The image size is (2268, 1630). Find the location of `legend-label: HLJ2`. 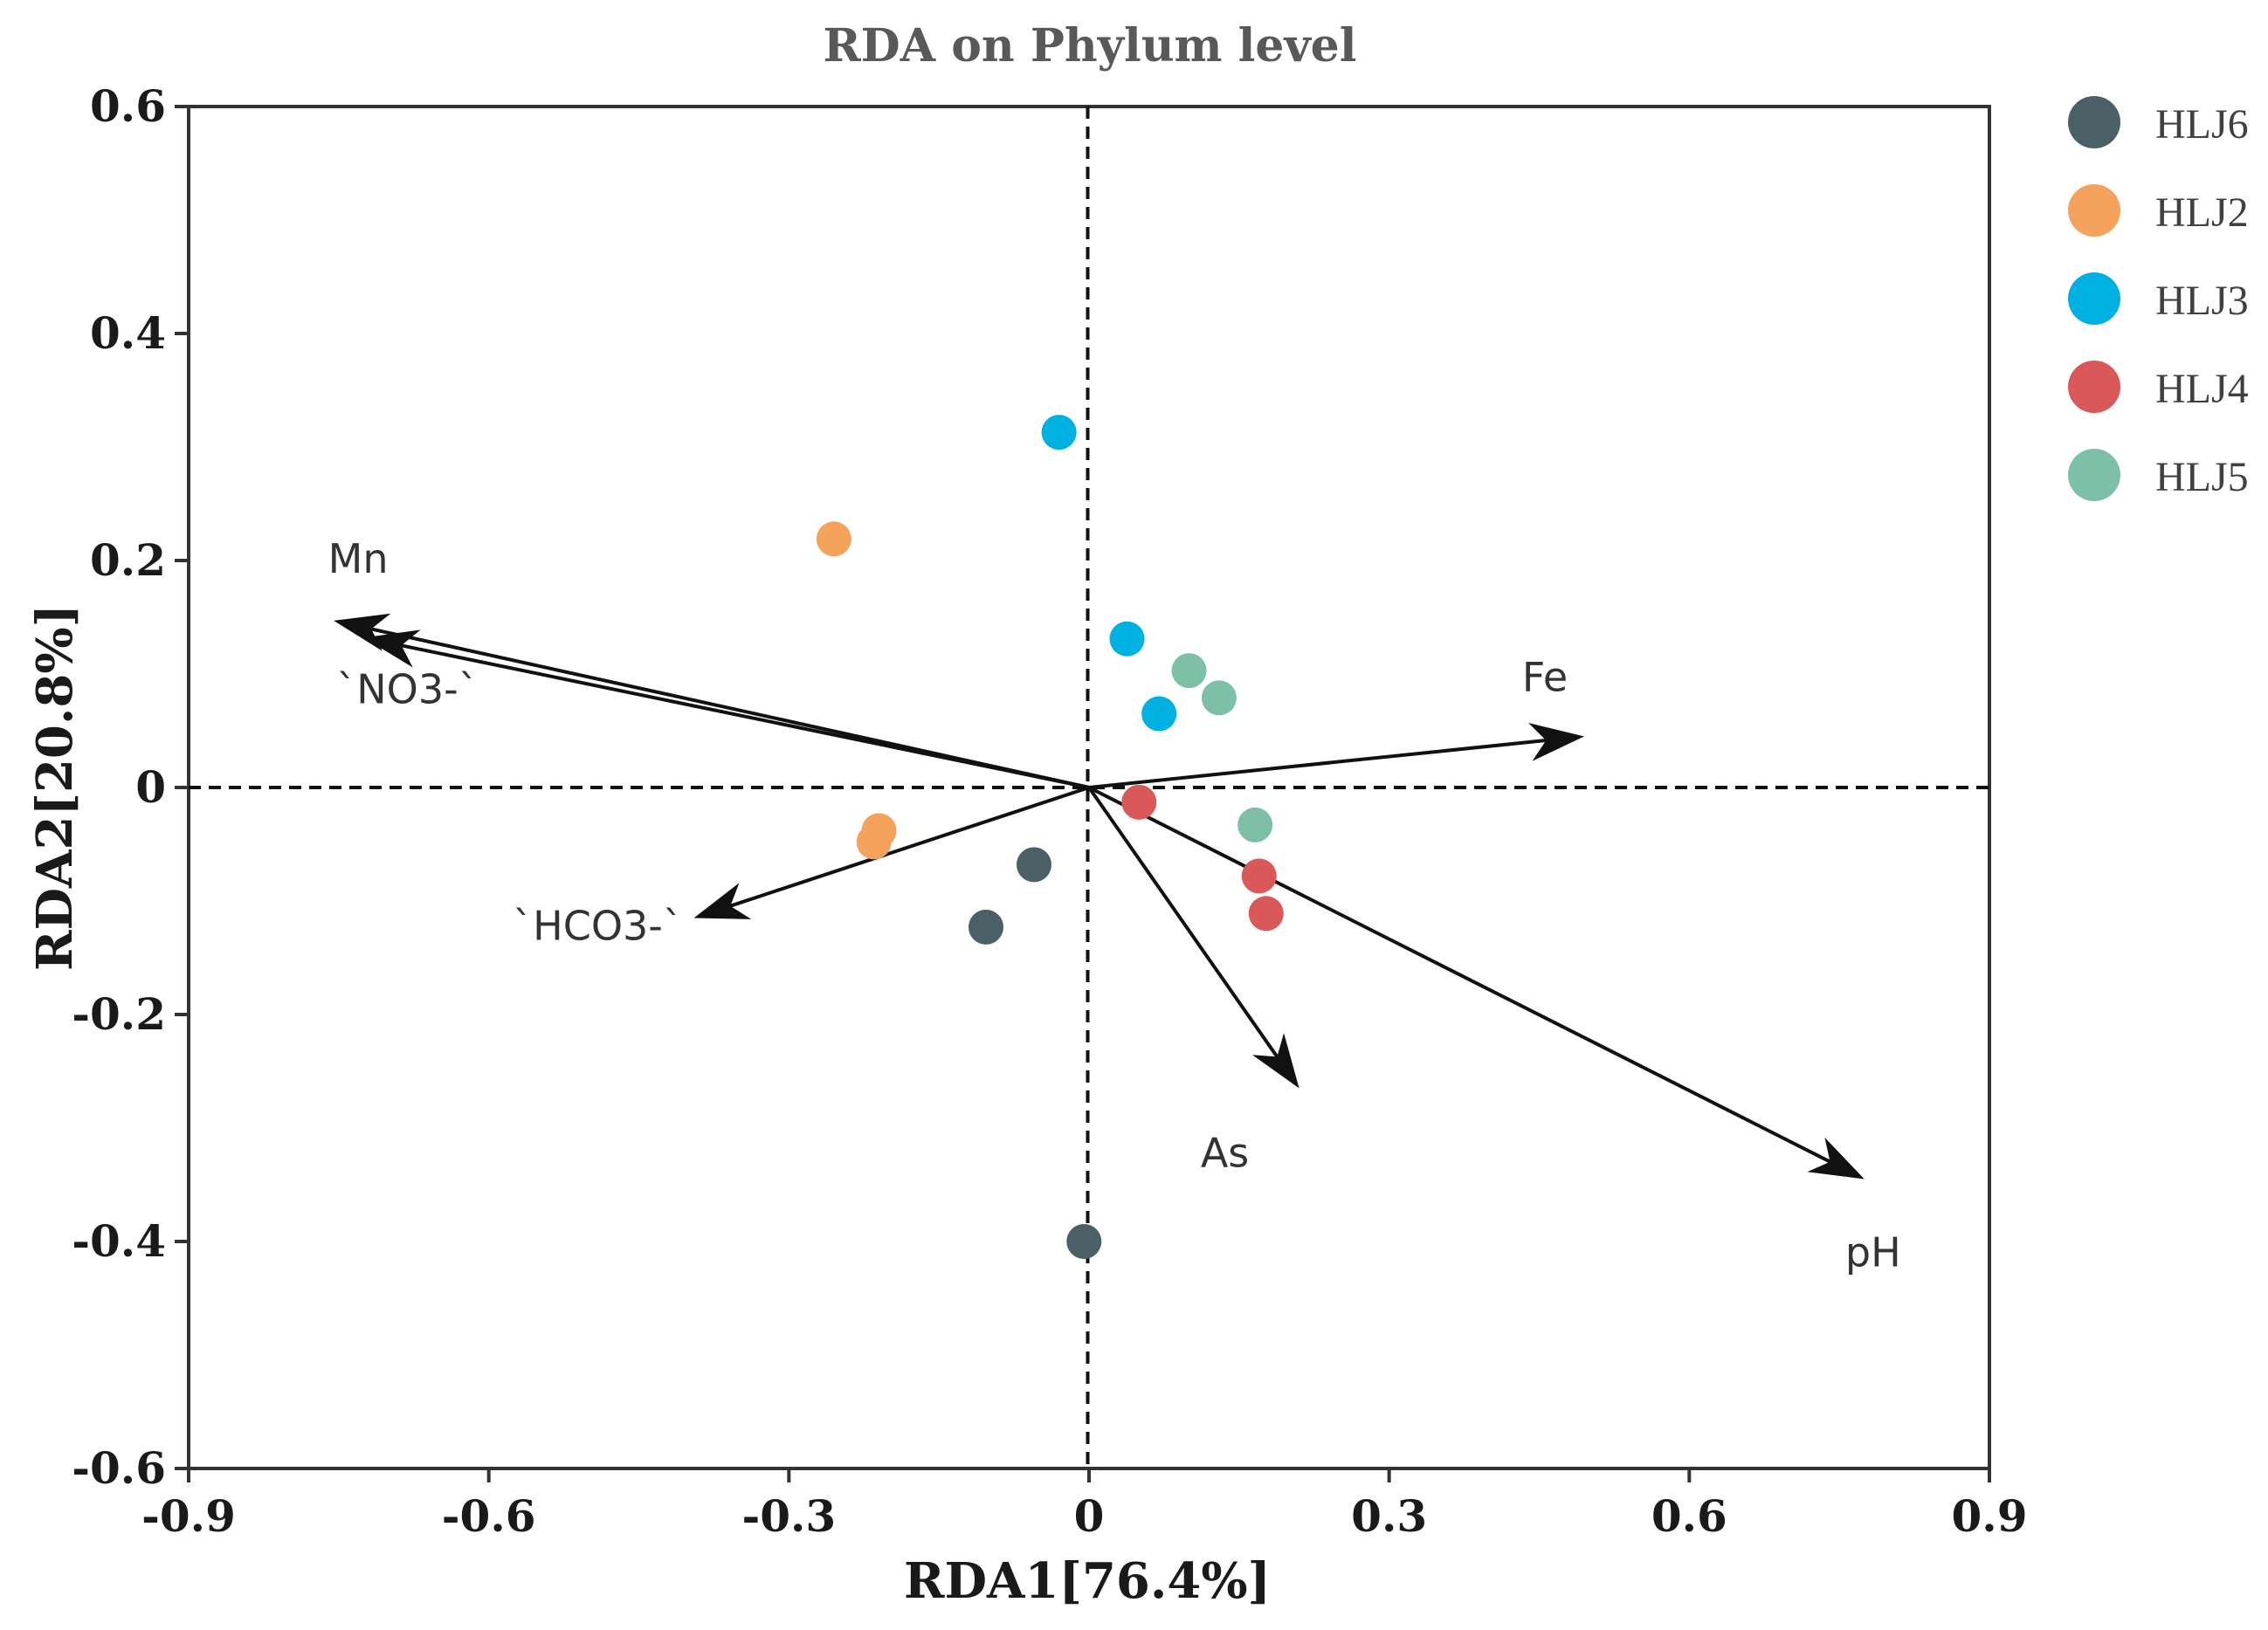

legend-label: HLJ2 is located at coordinates (2202, 213).